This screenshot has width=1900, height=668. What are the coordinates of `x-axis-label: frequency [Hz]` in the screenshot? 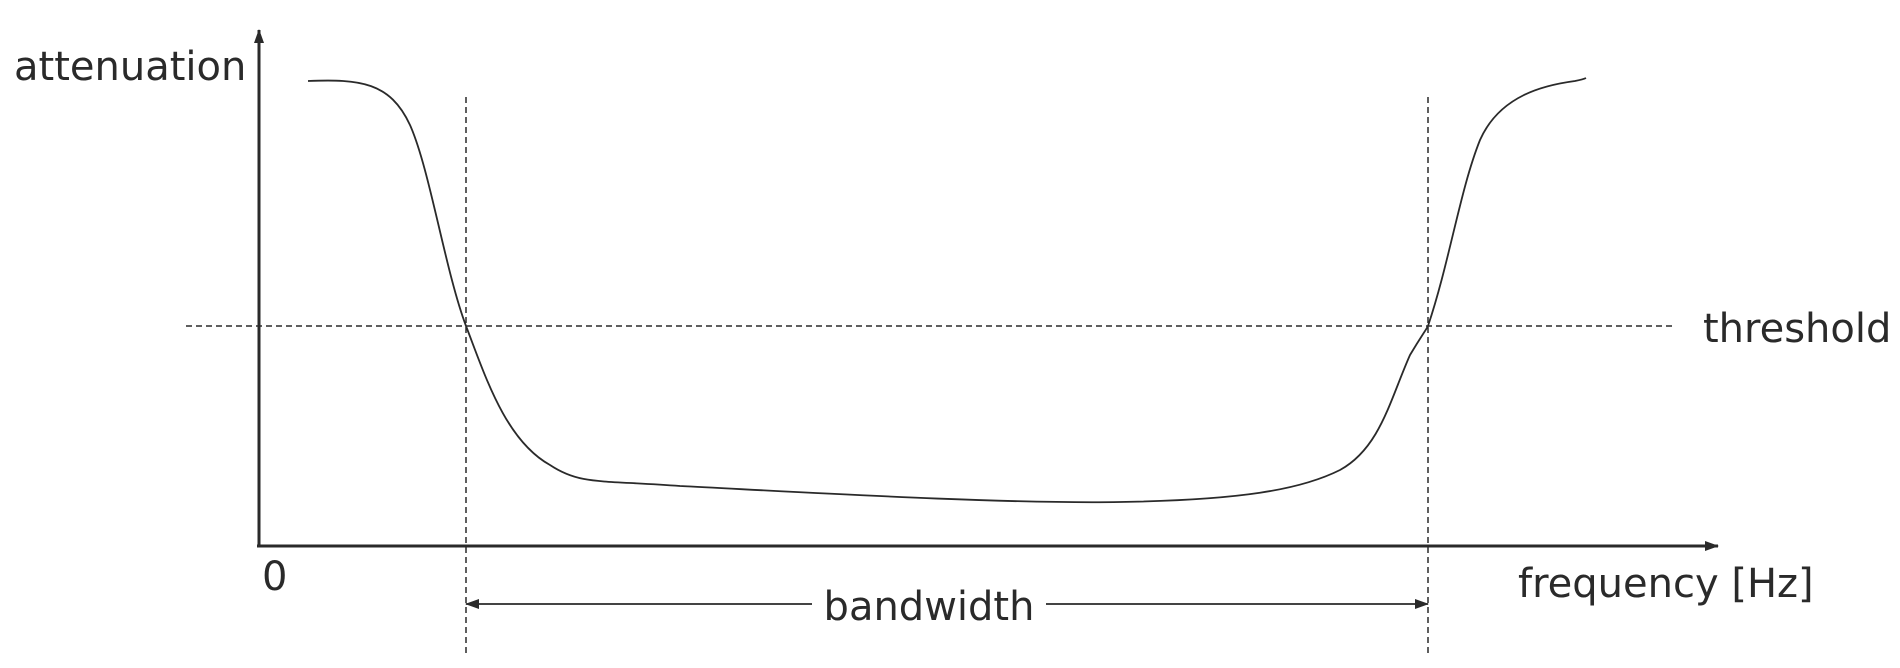 It's located at (1666, 584).